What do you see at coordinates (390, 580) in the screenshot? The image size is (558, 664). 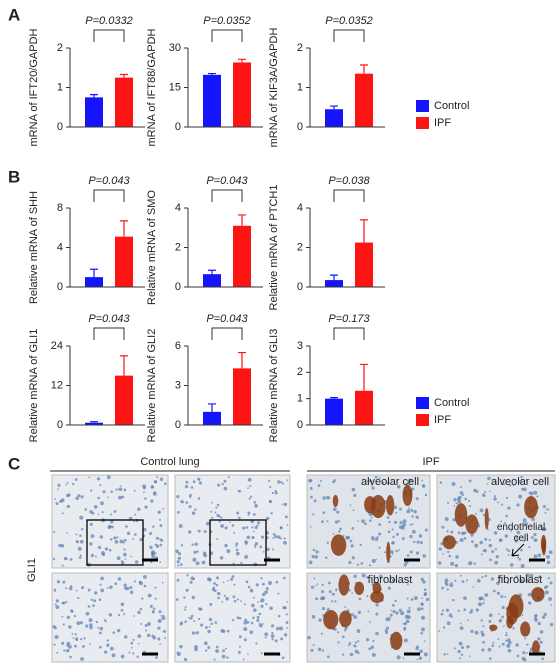 I see `image-label: fibroblast` at bounding box center [390, 580].